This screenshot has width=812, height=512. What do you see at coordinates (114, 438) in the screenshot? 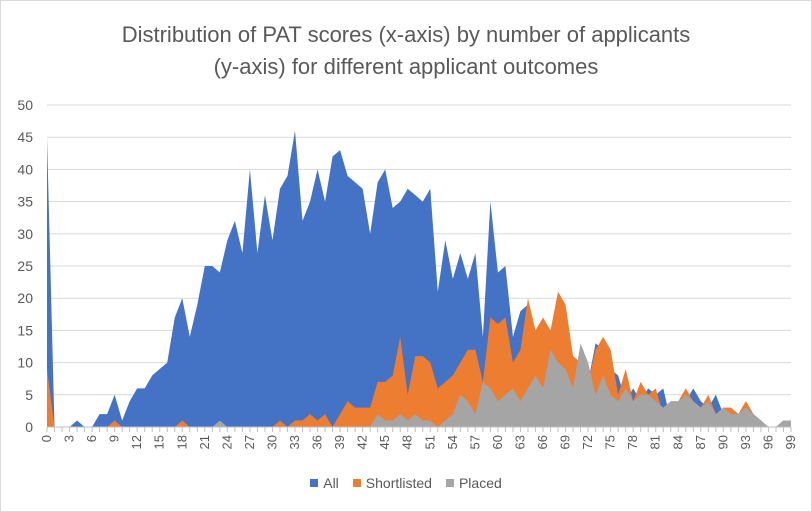
I see `x-tick-label: 9` at bounding box center [114, 438].